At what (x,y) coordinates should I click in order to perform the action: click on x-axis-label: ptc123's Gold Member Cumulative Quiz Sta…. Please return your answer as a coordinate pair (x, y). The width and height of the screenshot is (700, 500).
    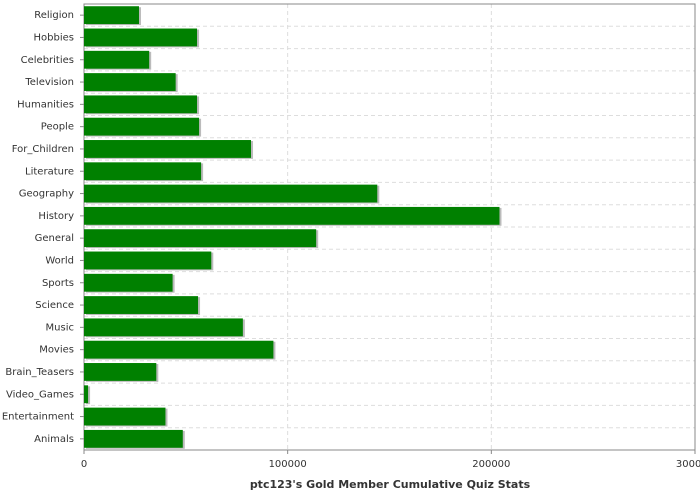
    Looking at the image, I should click on (390, 484).